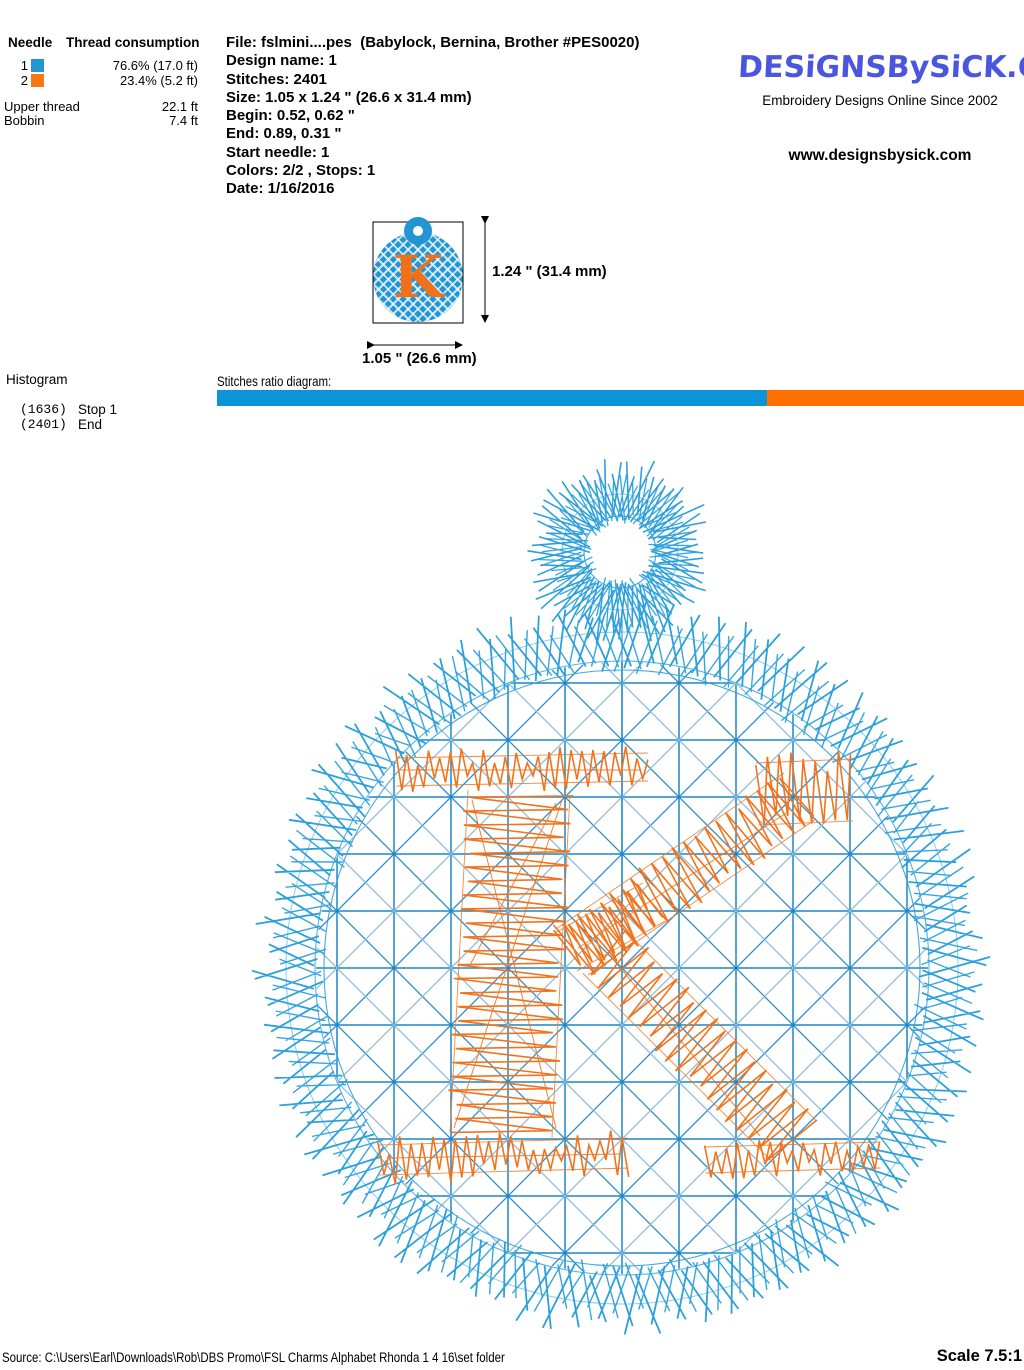 The height and width of the screenshot is (1370, 1024). I want to click on charm-thumbnail-letter: K, so click(418, 277).